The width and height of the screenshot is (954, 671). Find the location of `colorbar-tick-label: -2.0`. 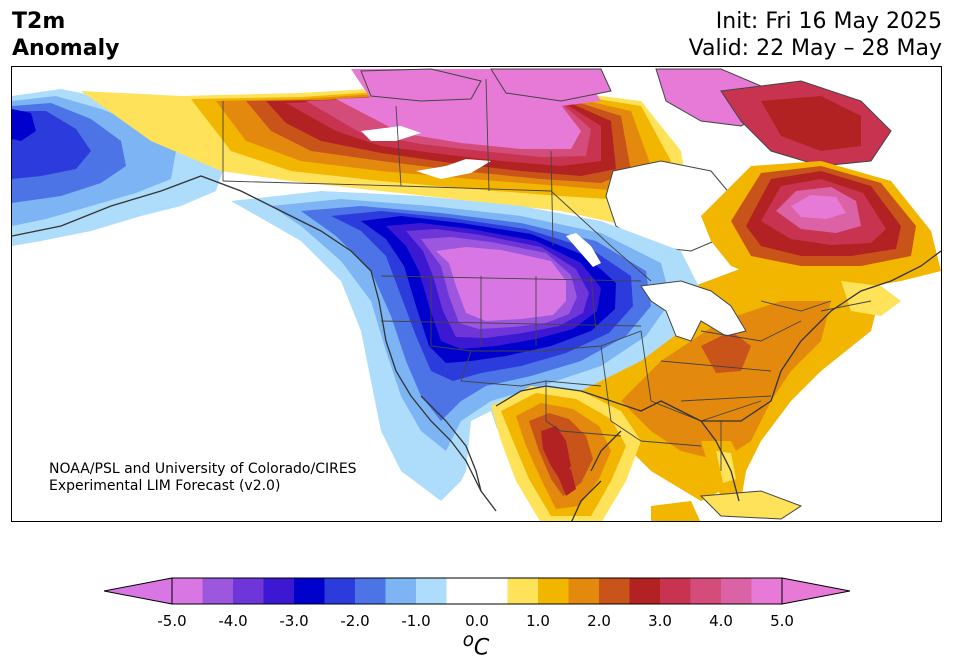

colorbar-tick-label: -2.0 is located at coordinates (355, 621).